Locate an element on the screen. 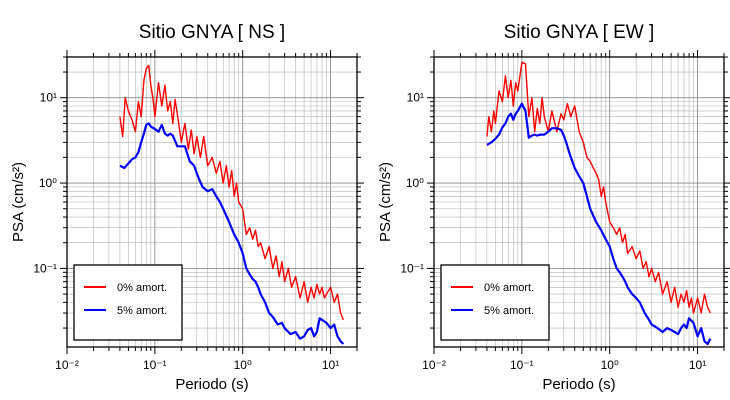 The image size is (730, 400). chart-title: Sitio GNYA [ NS ] is located at coordinates (212, 32).